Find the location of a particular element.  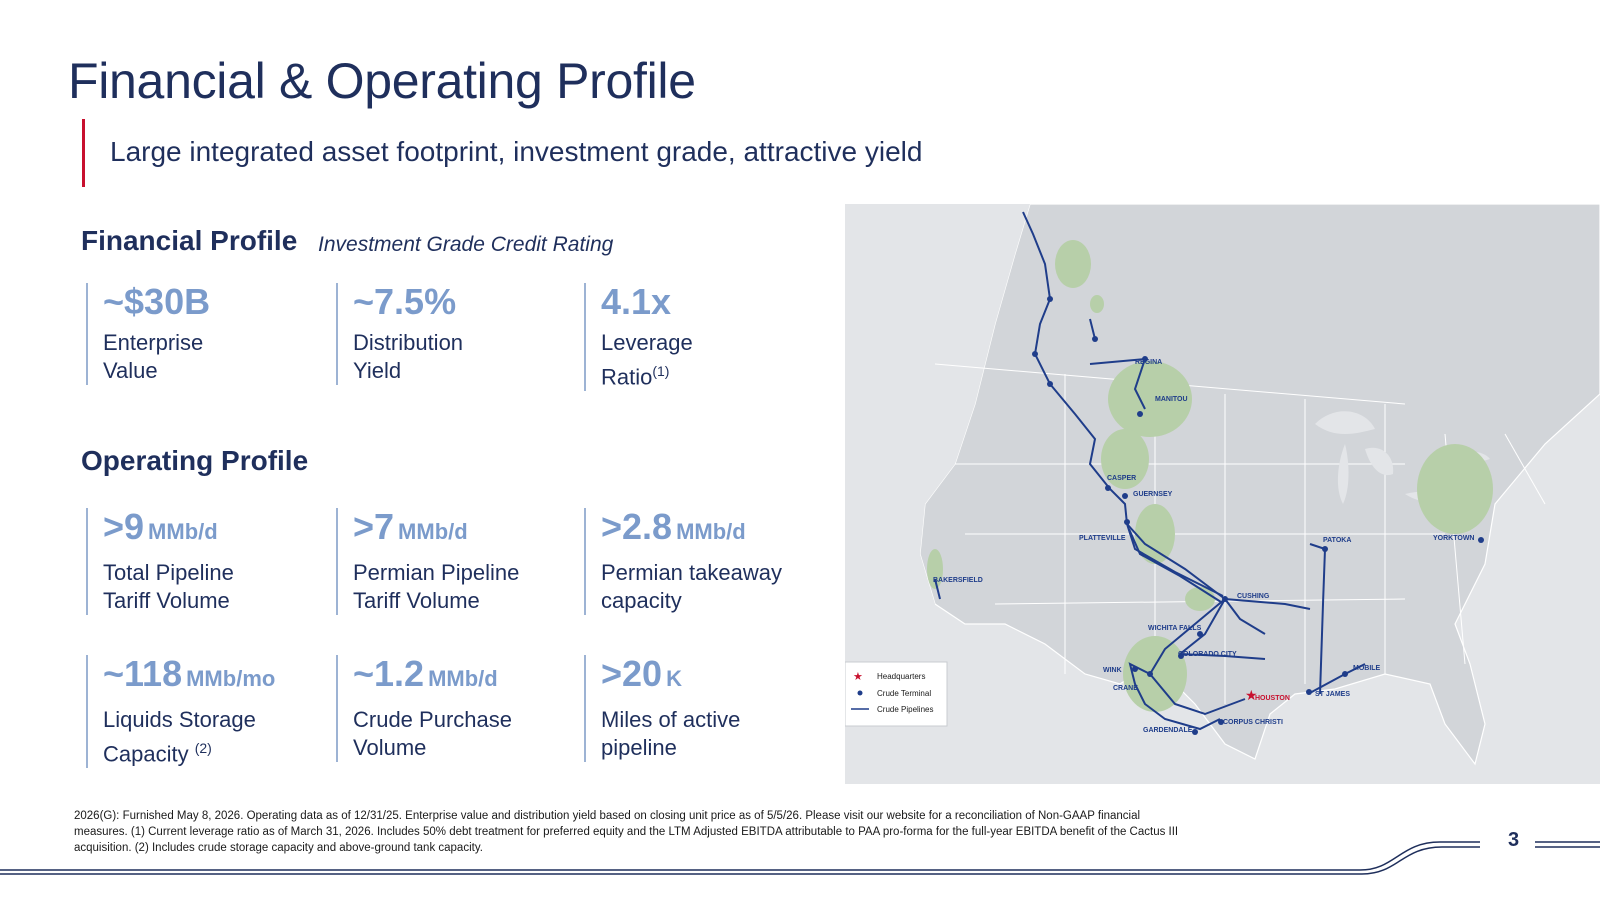

map-label-patoka: PATOKA is located at coordinates (1337, 540).